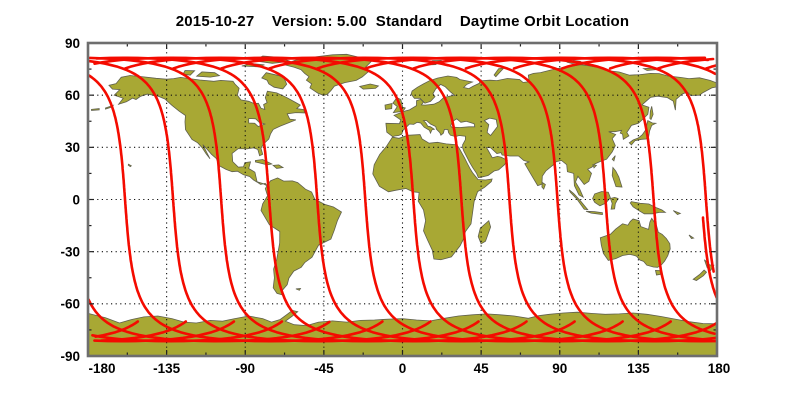 The width and height of the screenshot is (800, 400). I want to click on landmass-hispaniola, so click(278, 166).